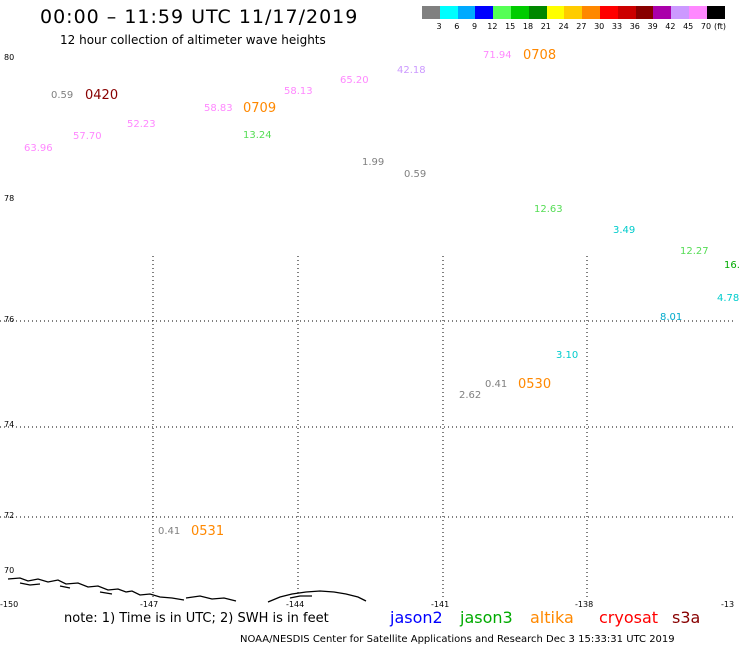 The height and width of the screenshot is (650, 740). What do you see at coordinates (634, 26) in the screenshot?
I see `legend-label: 36` at bounding box center [634, 26].